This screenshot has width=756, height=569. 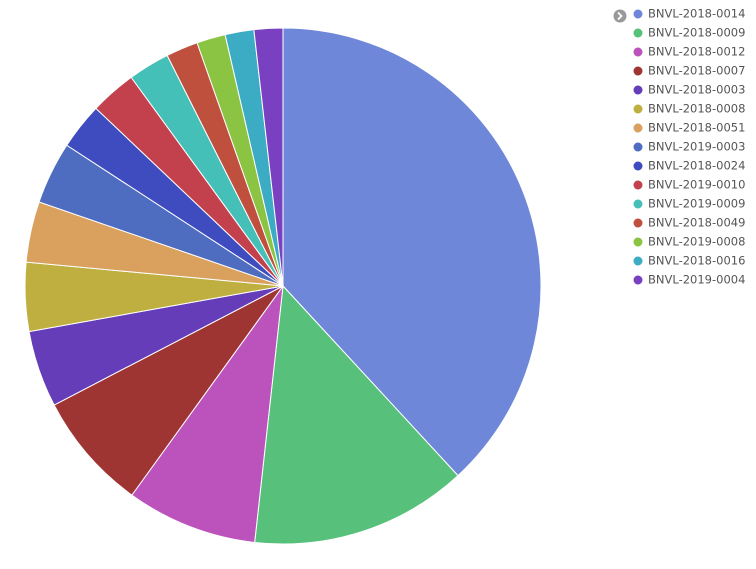 I want to click on legend-label: BNVL-2019-0009, so click(x=696, y=204).